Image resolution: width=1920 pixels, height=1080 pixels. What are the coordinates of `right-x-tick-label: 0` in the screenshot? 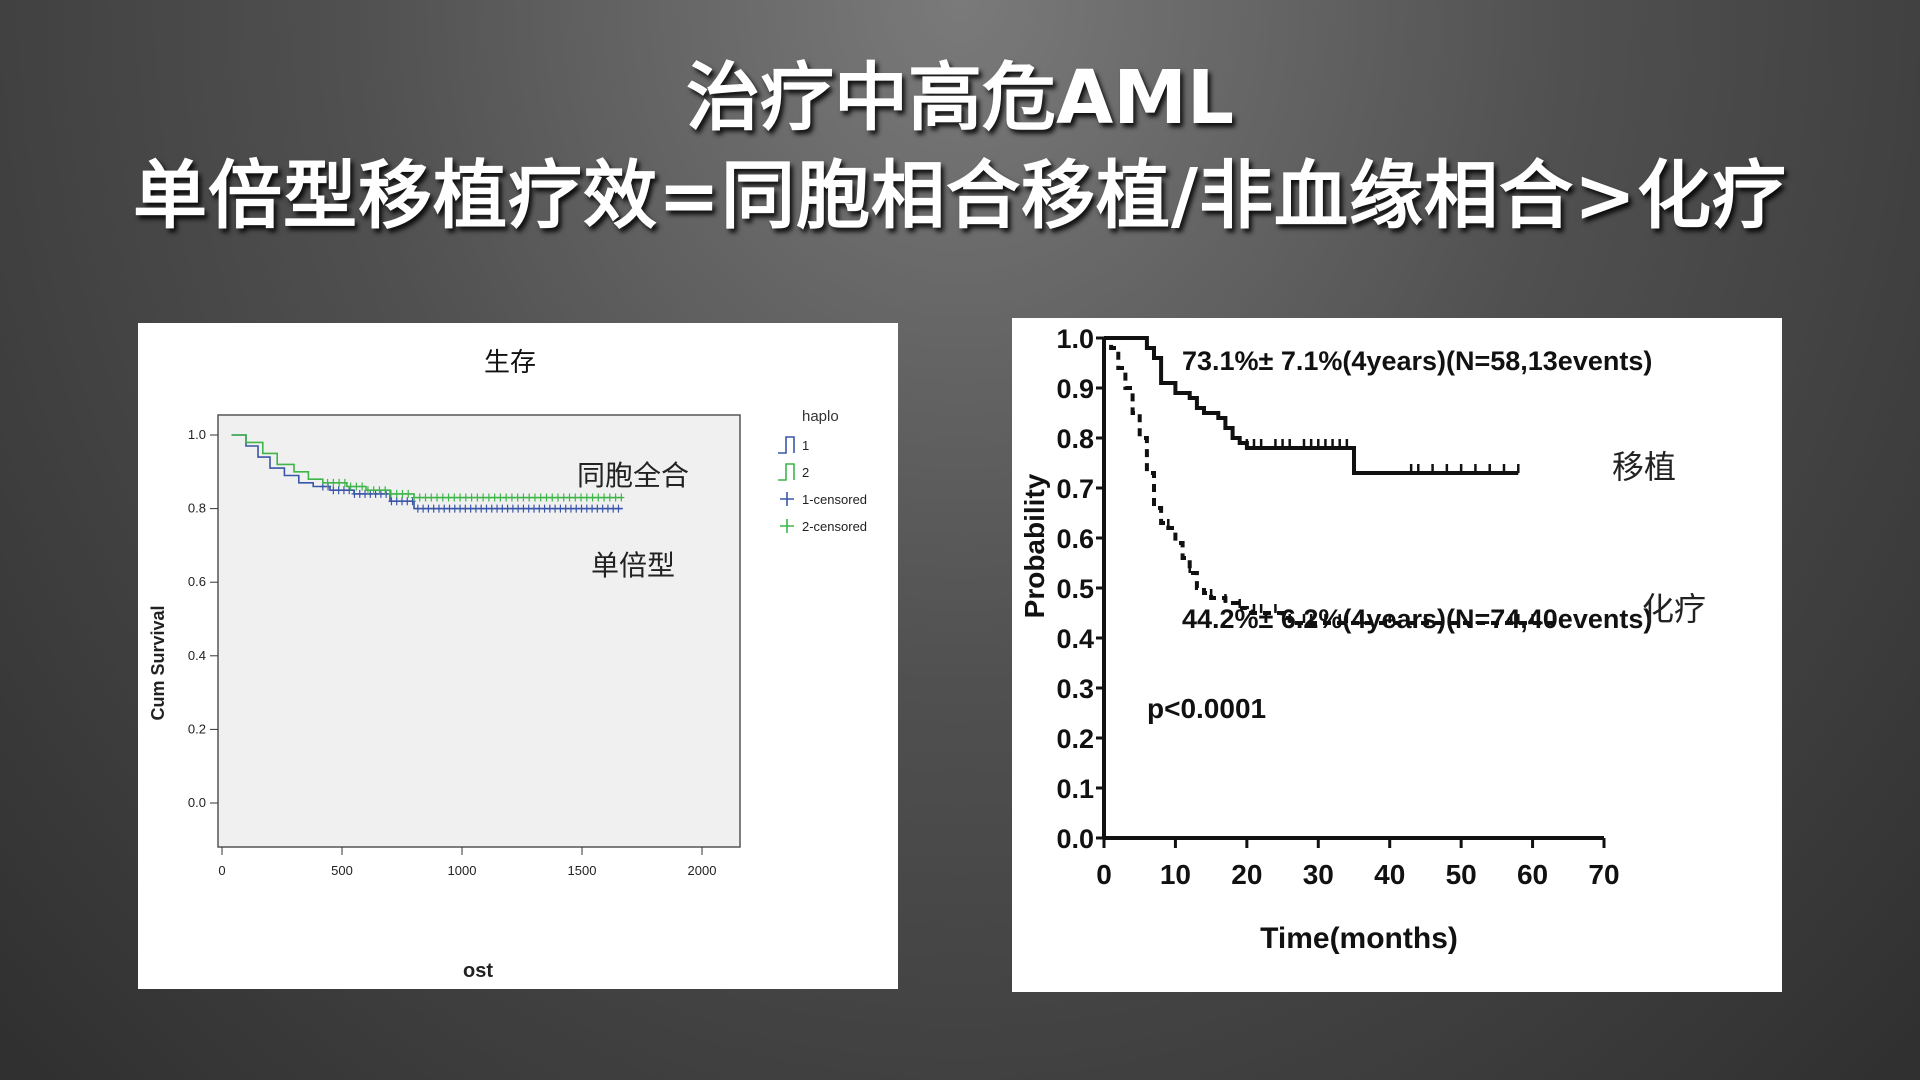 It's located at (1104, 874).